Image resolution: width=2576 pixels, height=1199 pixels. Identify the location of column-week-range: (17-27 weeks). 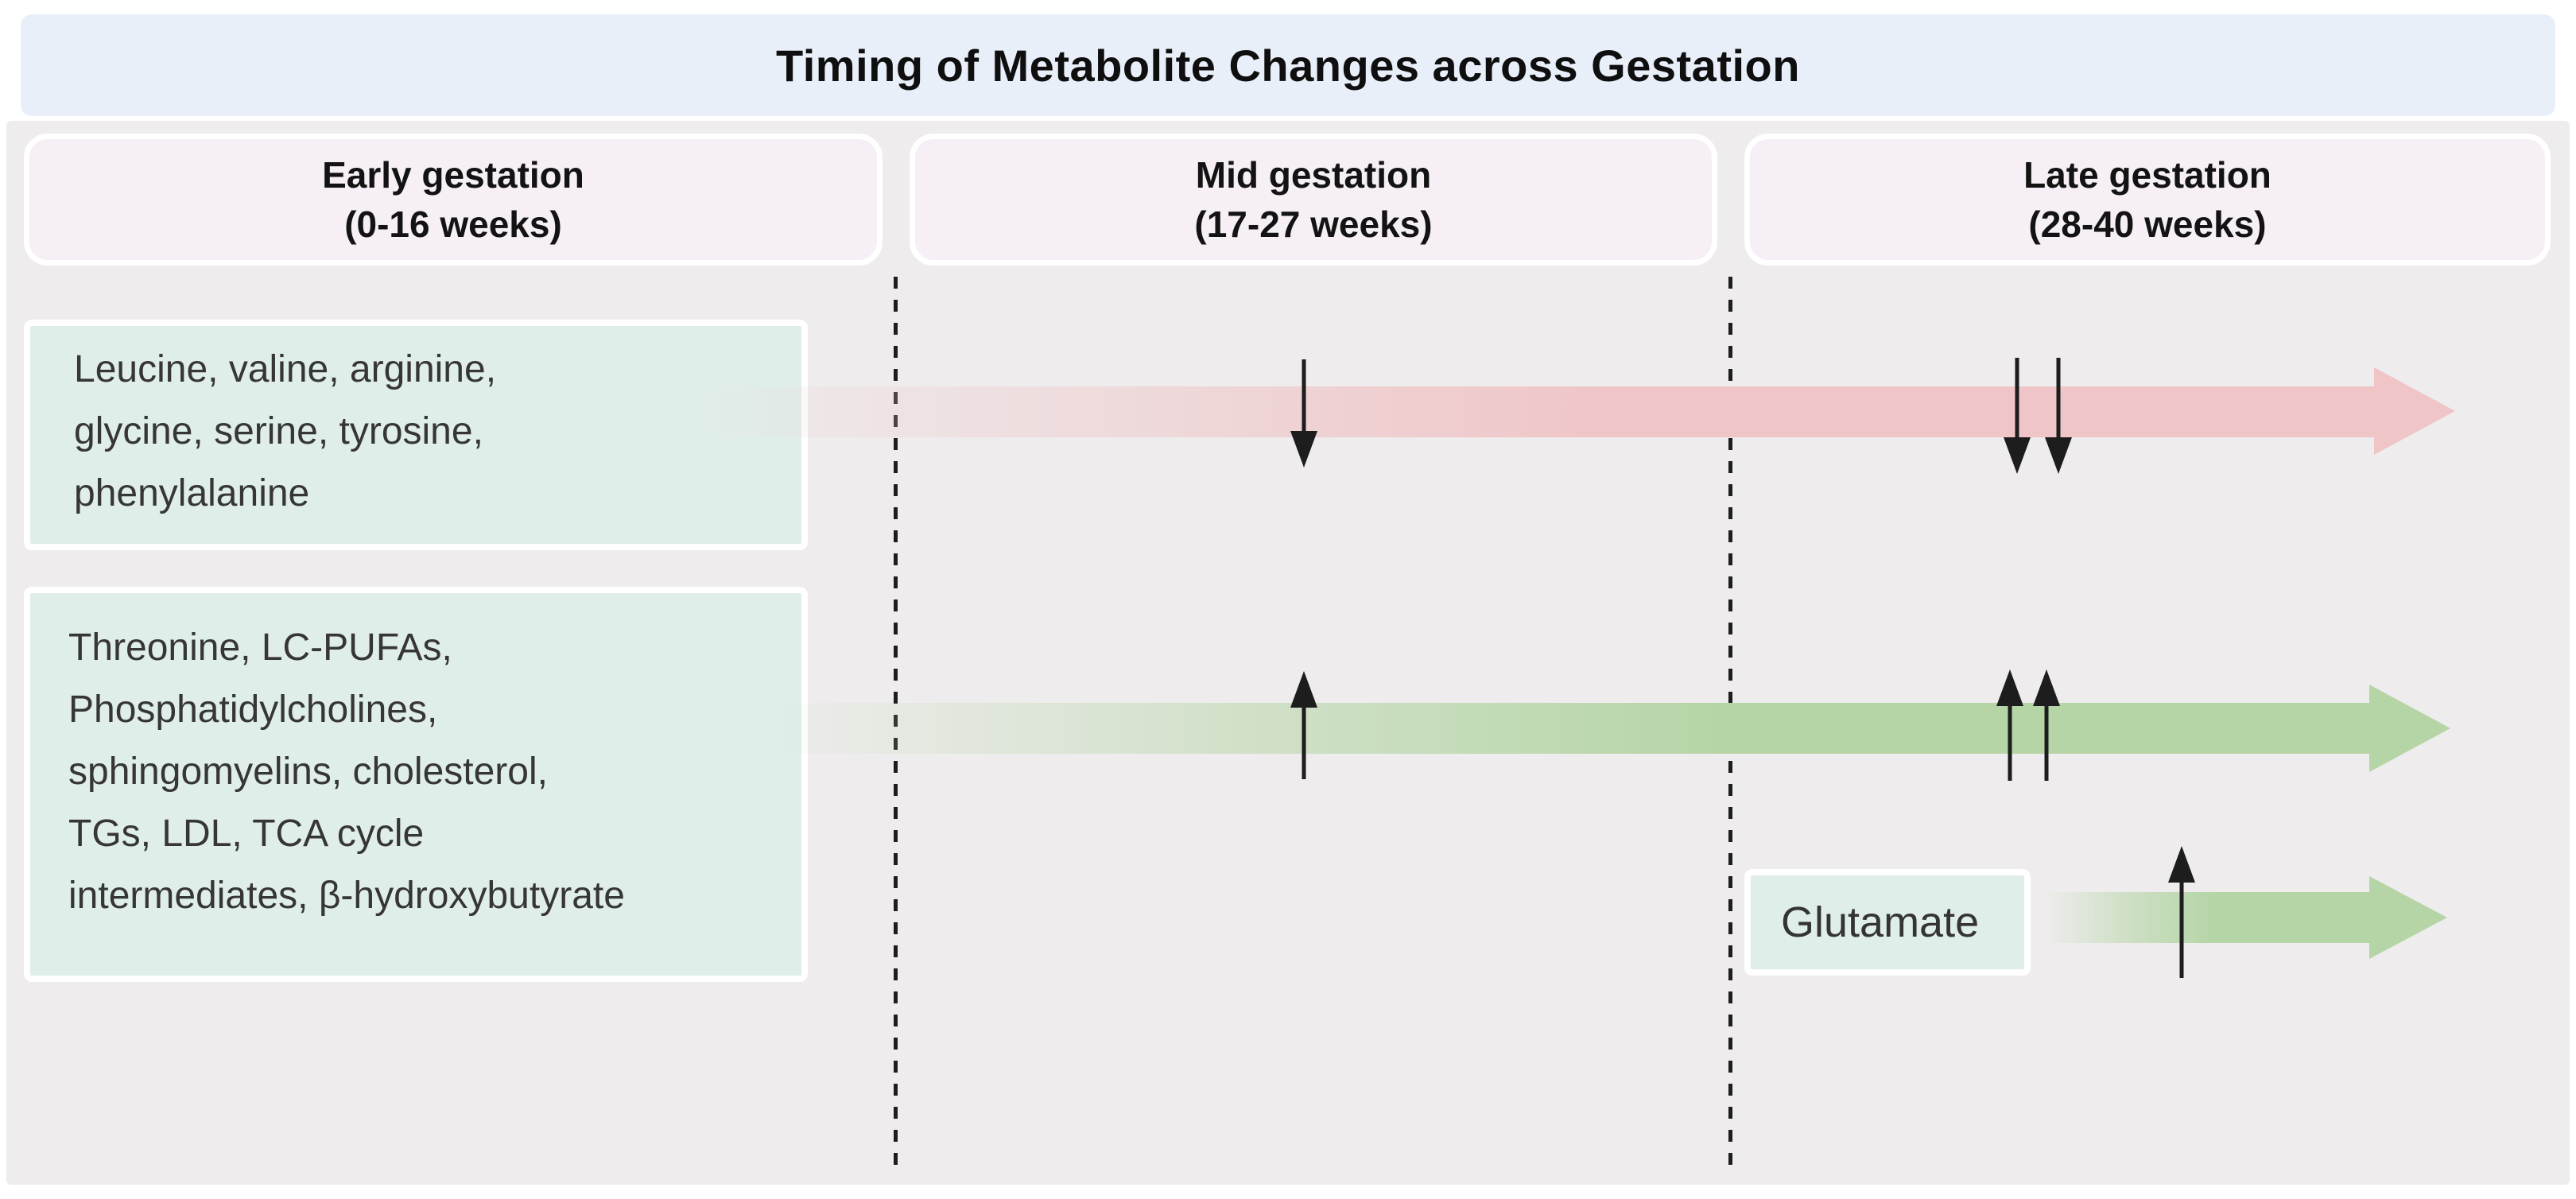
(1314, 225).